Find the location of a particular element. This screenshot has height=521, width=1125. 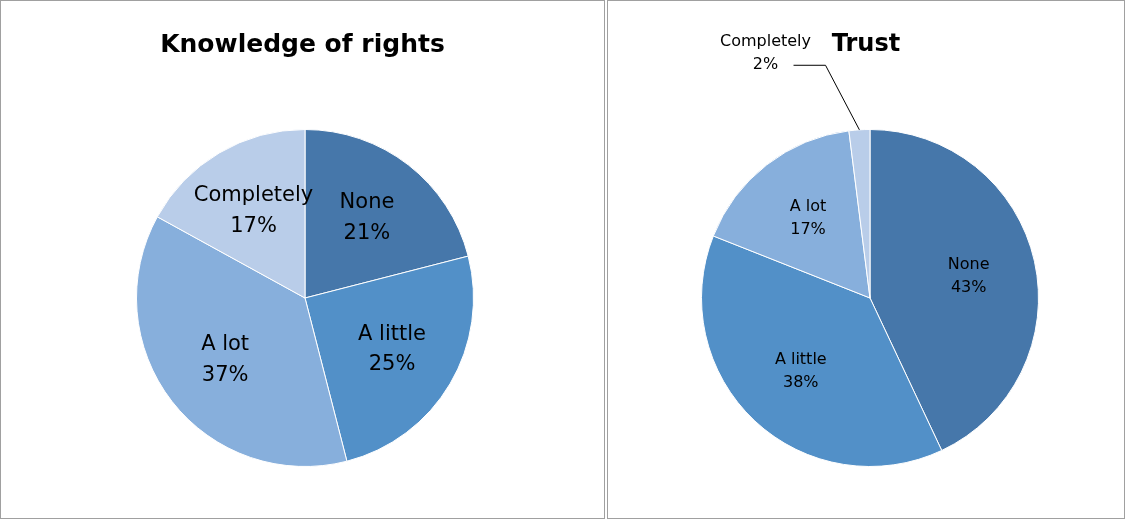

chart-title: Knowledge of rights is located at coordinates (302, 43).